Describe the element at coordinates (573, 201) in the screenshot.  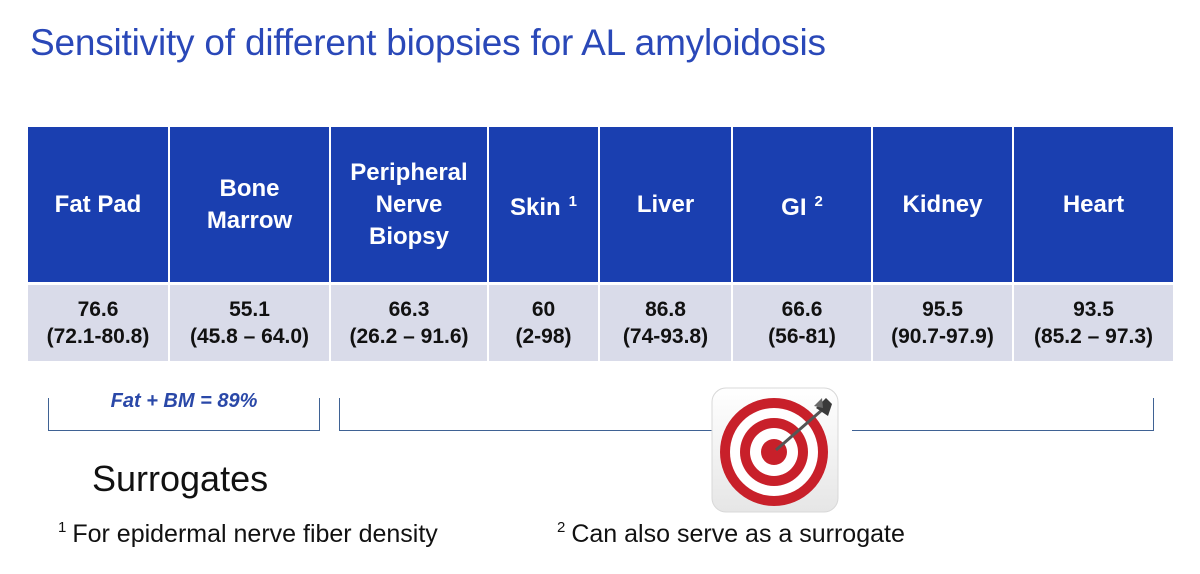
I see `footnote-mark-1: 1` at that location.